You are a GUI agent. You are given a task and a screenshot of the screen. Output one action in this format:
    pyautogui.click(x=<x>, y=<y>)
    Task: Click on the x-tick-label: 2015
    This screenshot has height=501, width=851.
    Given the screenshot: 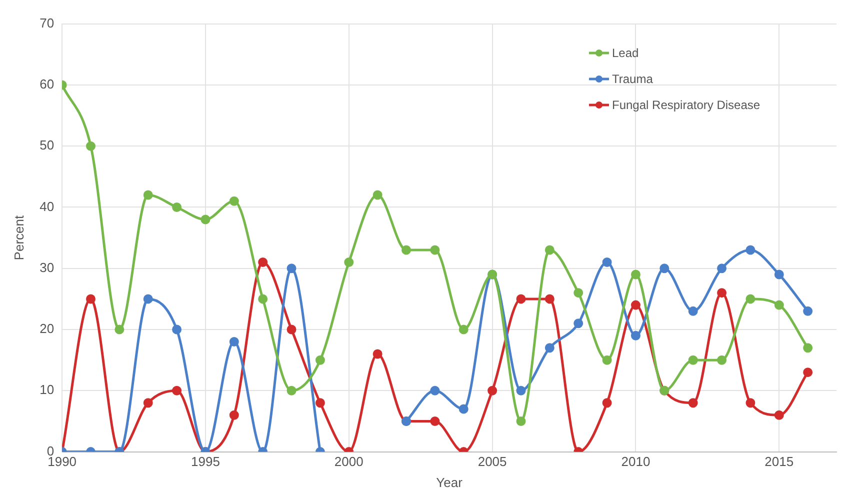 What is the action you would take?
    pyautogui.click(x=779, y=462)
    